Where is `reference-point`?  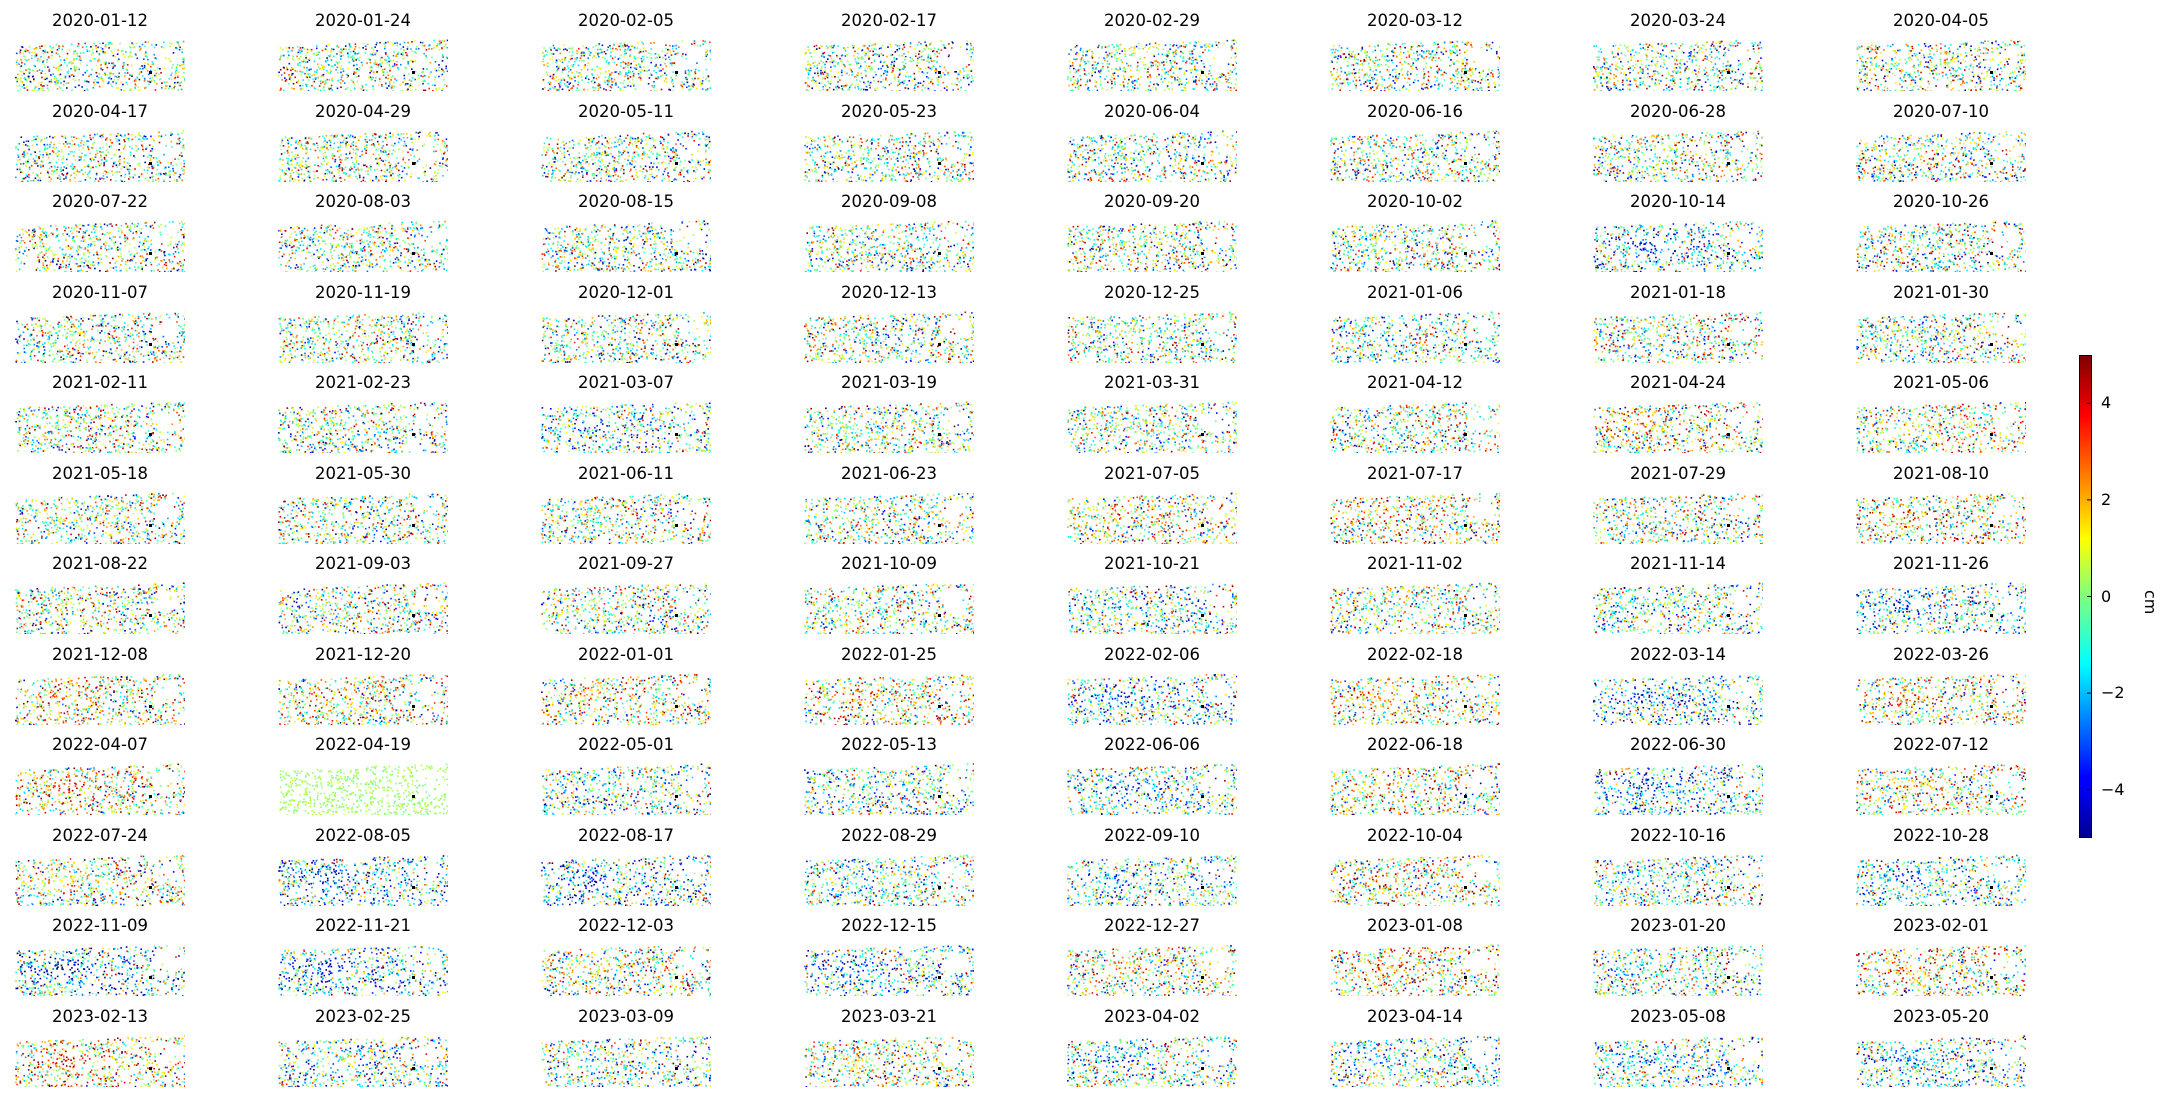
reference-point is located at coordinates (413, 72).